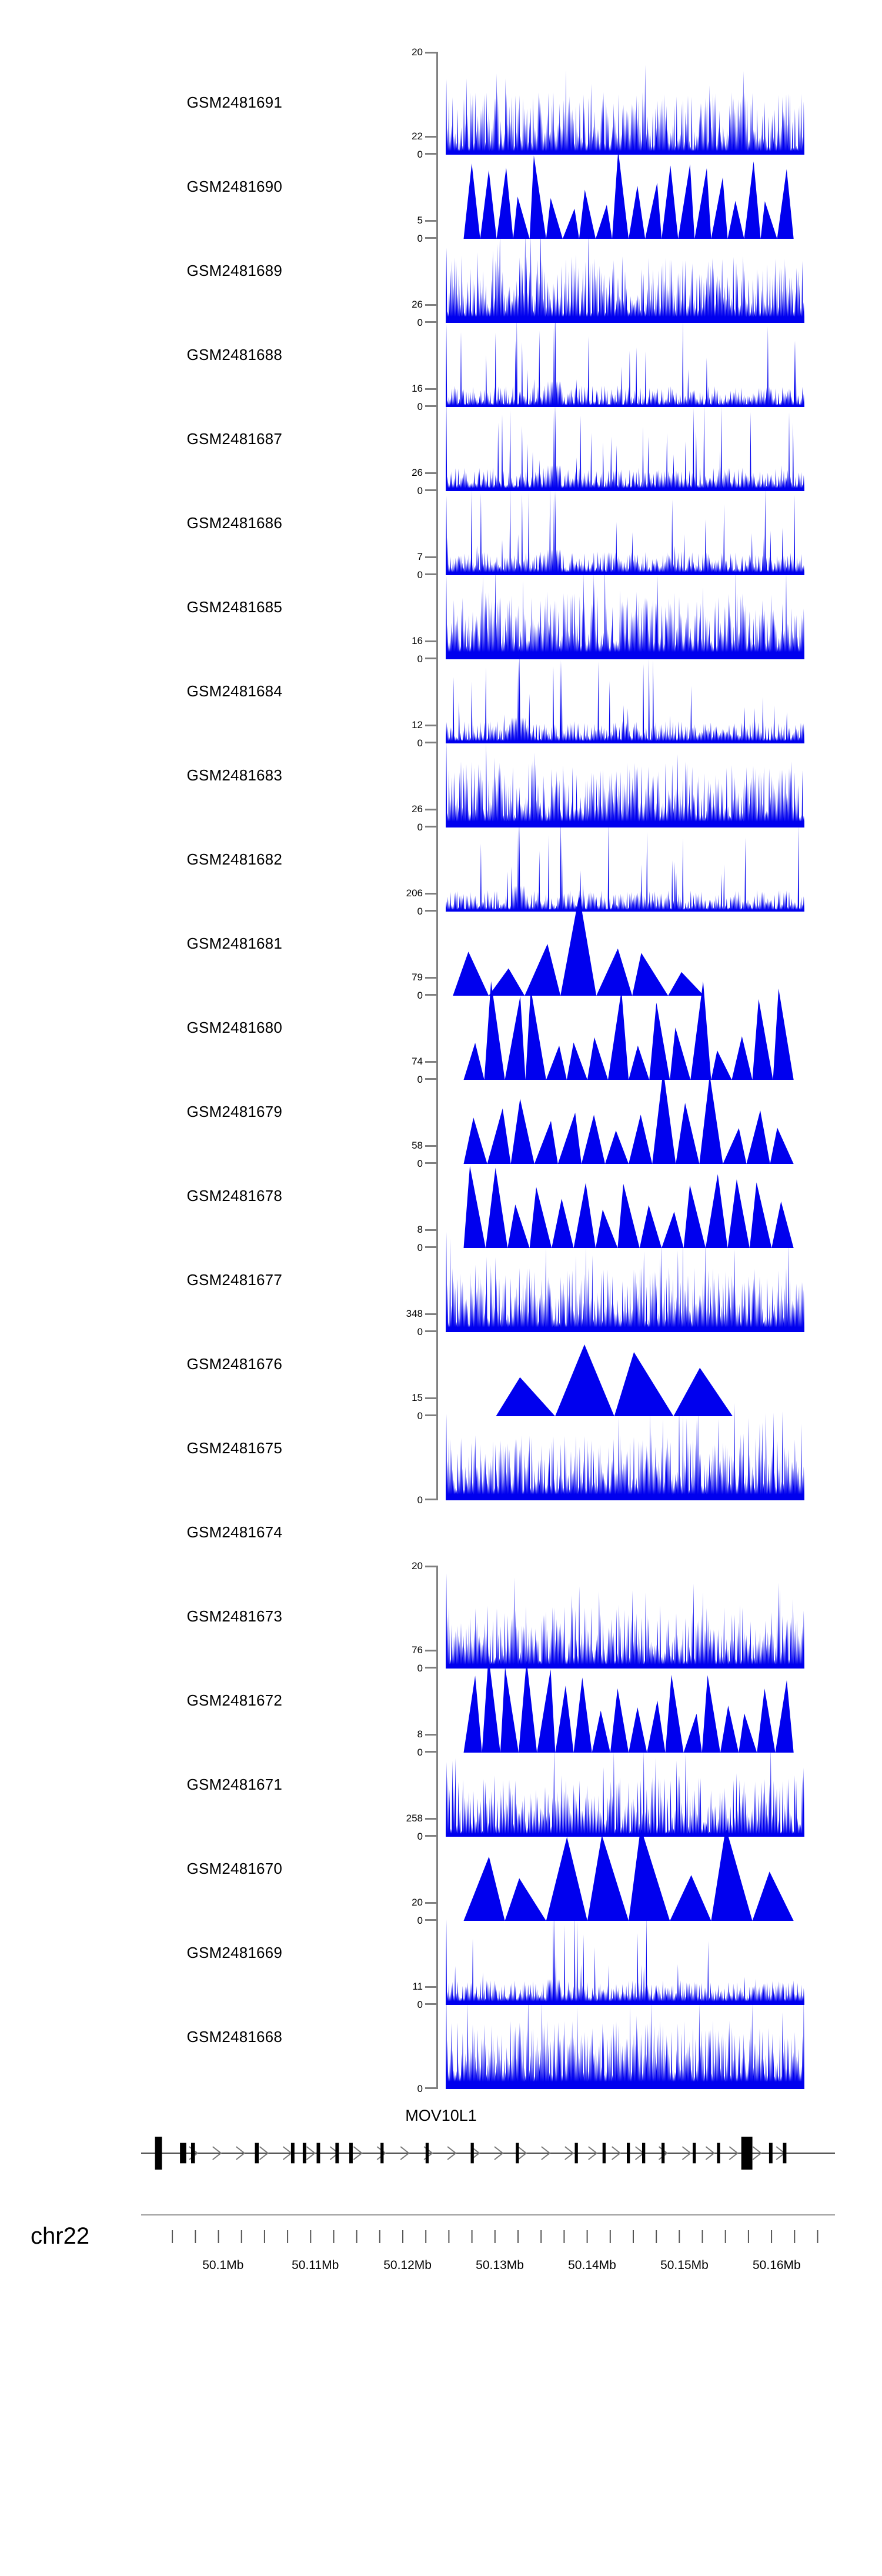 Image resolution: width=882 pixels, height=2576 pixels. What do you see at coordinates (441, 1701) in the screenshot?
I see `sample-track: GSM2481672 76 0` at bounding box center [441, 1701].